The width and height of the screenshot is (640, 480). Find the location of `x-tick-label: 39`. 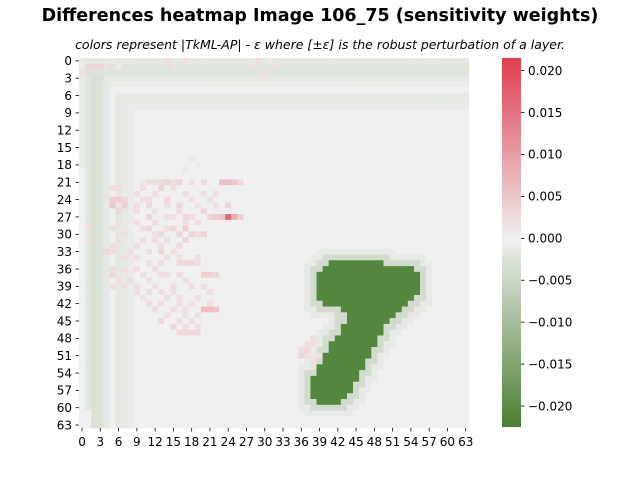

x-tick-label: 39 is located at coordinates (319, 442).